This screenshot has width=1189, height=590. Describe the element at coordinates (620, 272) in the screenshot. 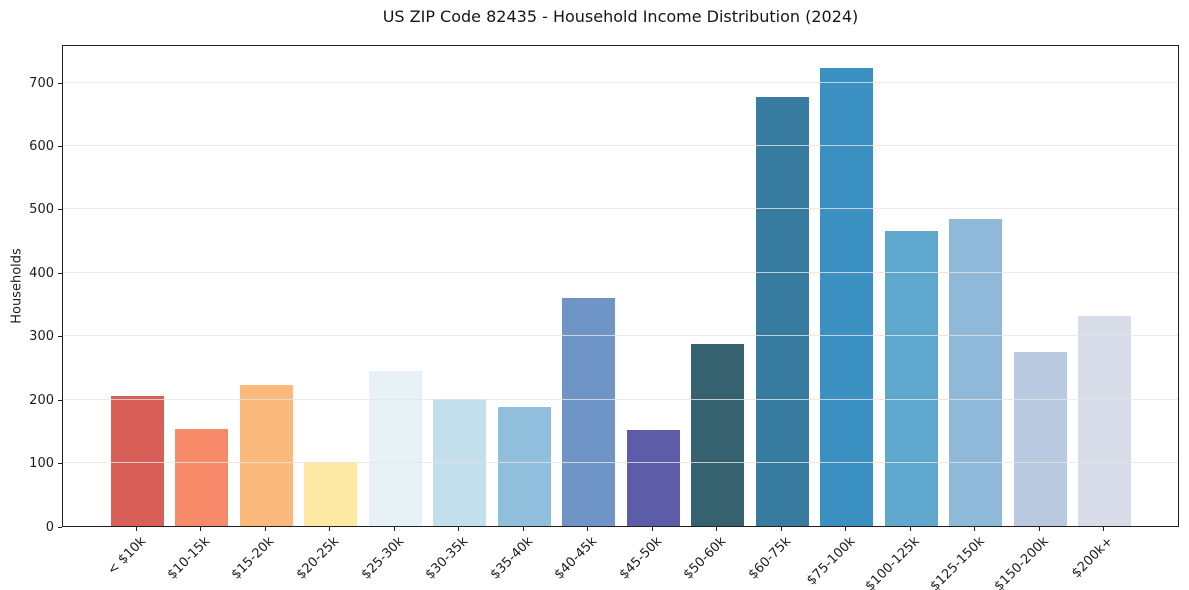

I see `gridline-y400` at that location.